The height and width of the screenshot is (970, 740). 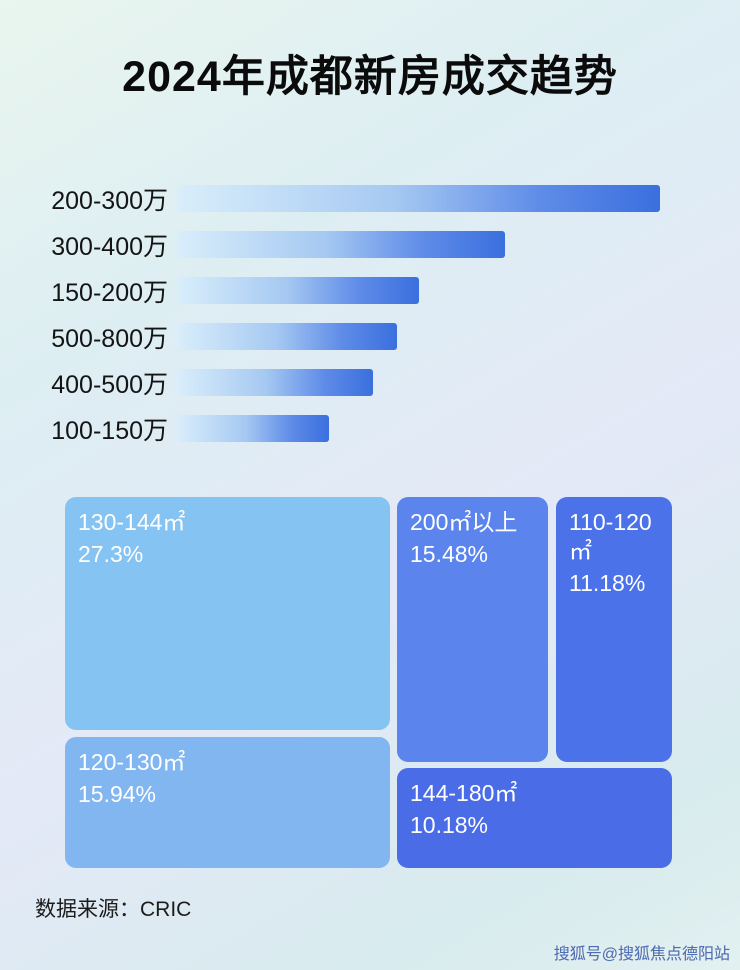 I want to click on bar-label-150-200: 150-200万, so click(x=109, y=292).